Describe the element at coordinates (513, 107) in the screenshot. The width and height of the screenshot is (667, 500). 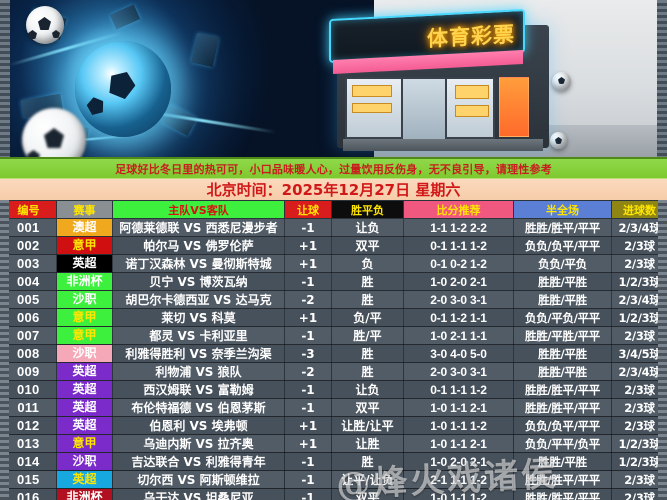
I see `shop-promo-banner` at that location.